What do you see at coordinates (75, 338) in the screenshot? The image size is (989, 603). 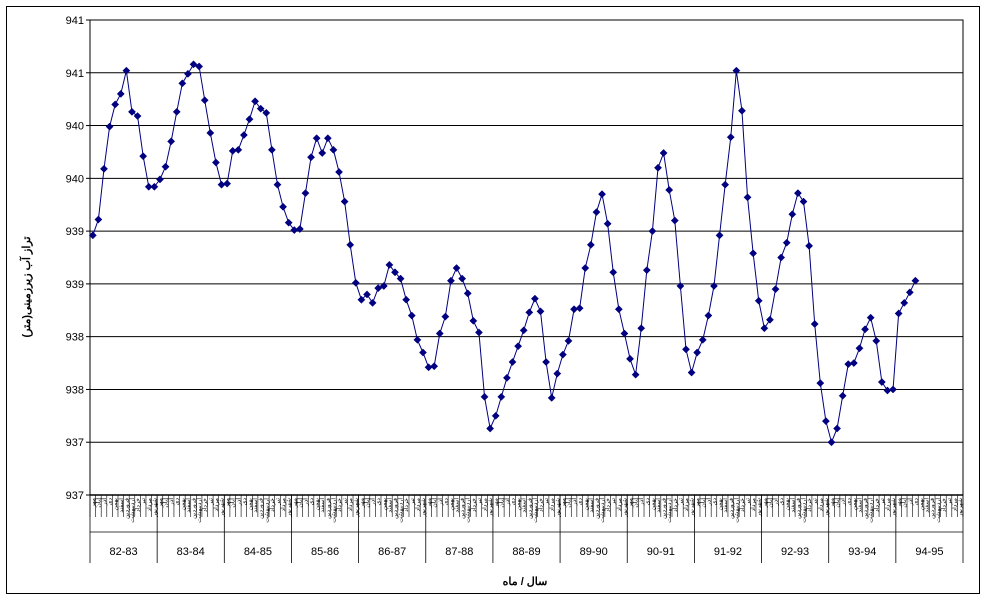 I see `y-tick-label: 938` at bounding box center [75, 338].